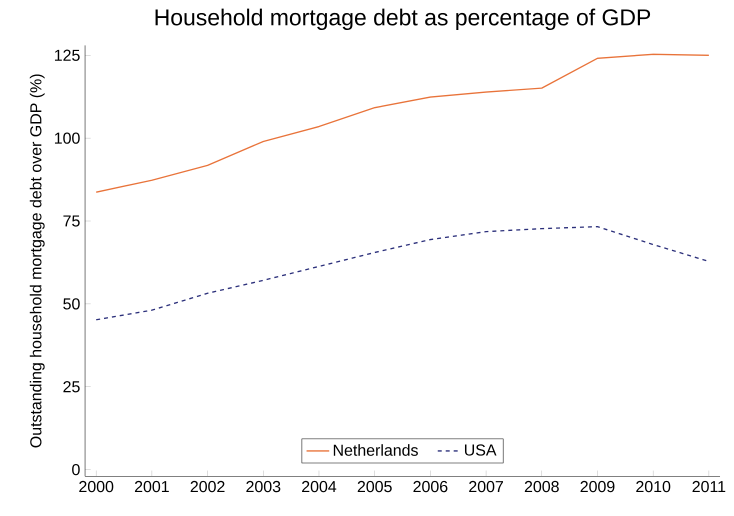 The image size is (734, 516). What do you see at coordinates (653, 486) in the screenshot?
I see `x-tick-label: 2010` at bounding box center [653, 486].